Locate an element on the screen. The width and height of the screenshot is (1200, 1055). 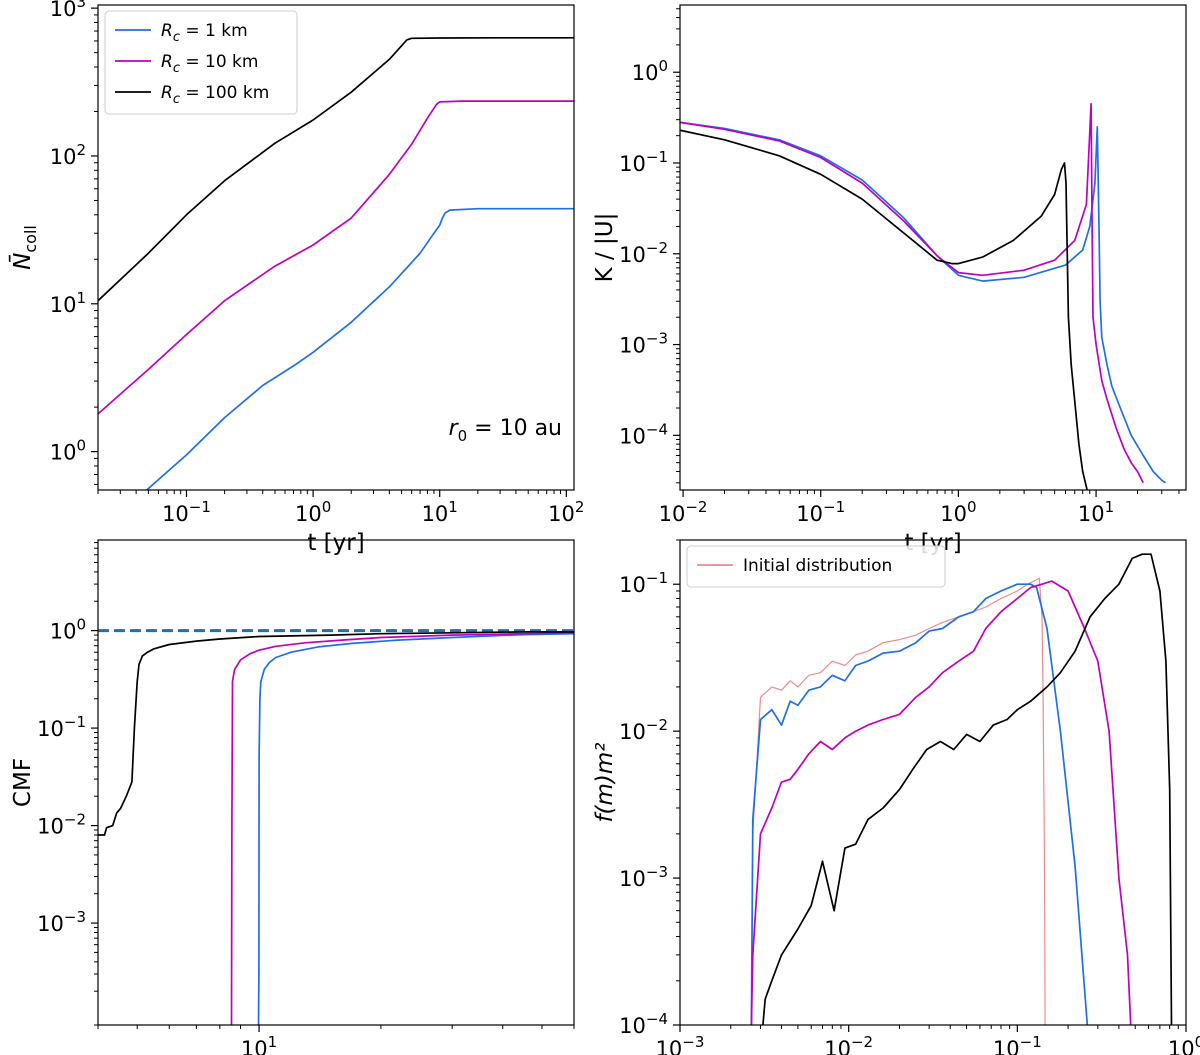
energy-series-rc-10-km is located at coordinates (912, 293).